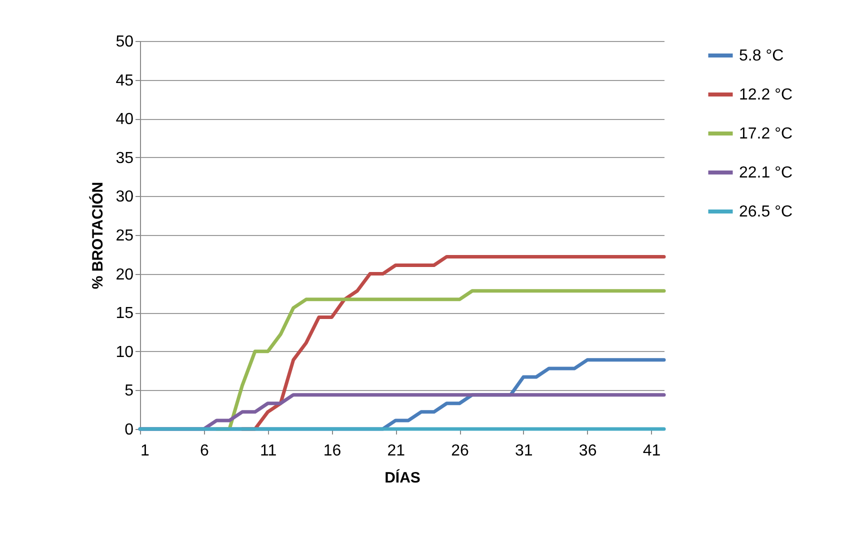 Image resolution: width=868 pixels, height=546 pixels. What do you see at coordinates (587, 451) in the screenshot?
I see `x-tick-label: 36` at bounding box center [587, 451].